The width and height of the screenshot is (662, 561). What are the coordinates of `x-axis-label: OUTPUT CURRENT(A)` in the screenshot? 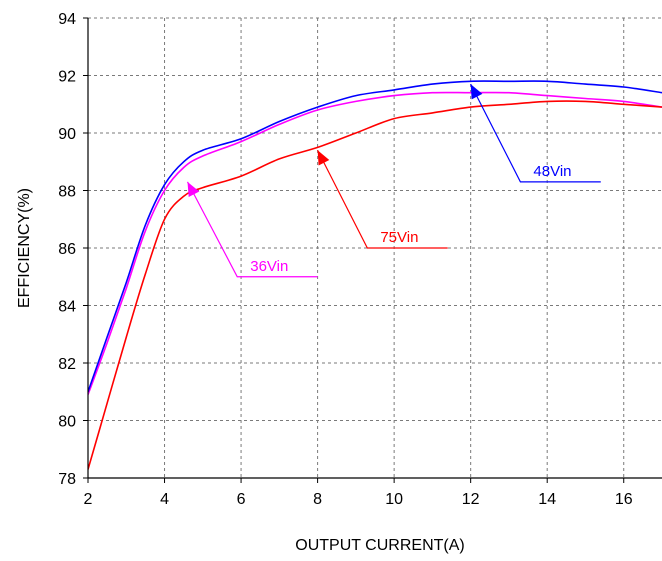 It's located at (379, 545).